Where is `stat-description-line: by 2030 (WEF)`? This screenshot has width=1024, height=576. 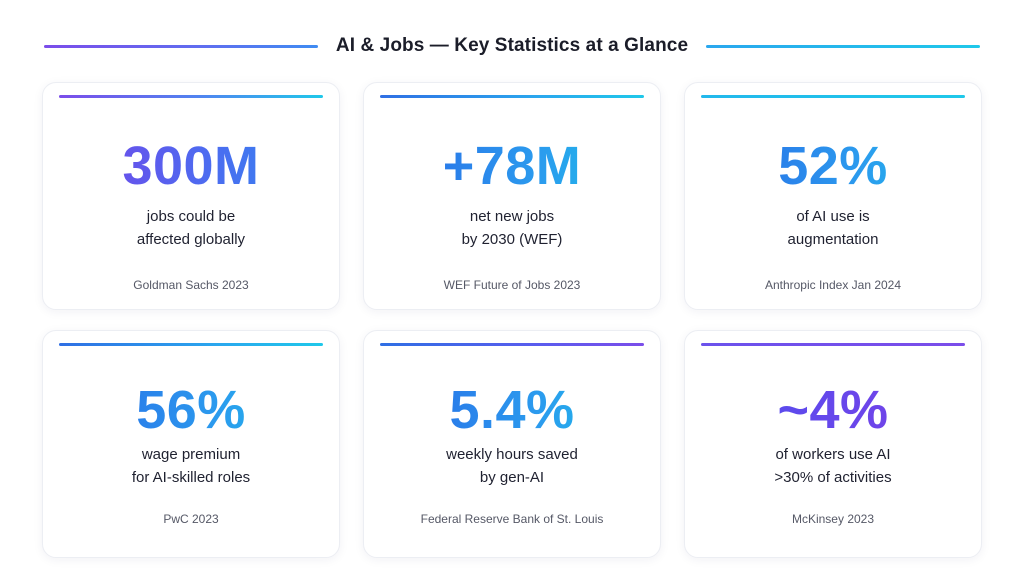
stat-description-line: by 2030 (WEF) is located at coordinates (512, 239).